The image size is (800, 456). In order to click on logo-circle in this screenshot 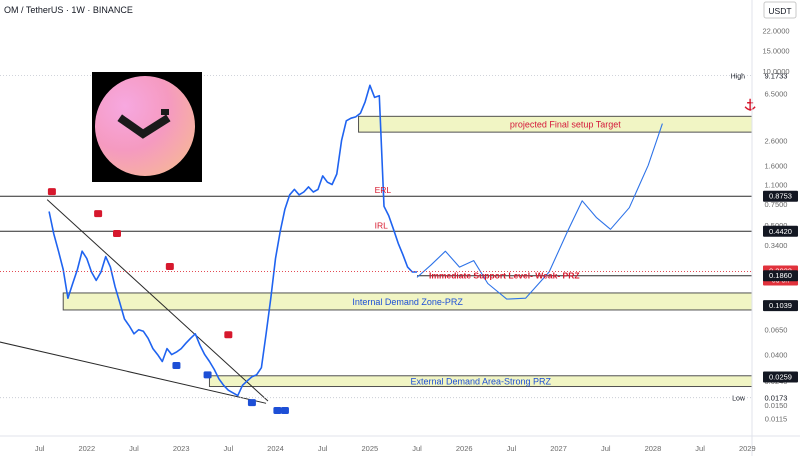, I will do `click(145, 126)`.